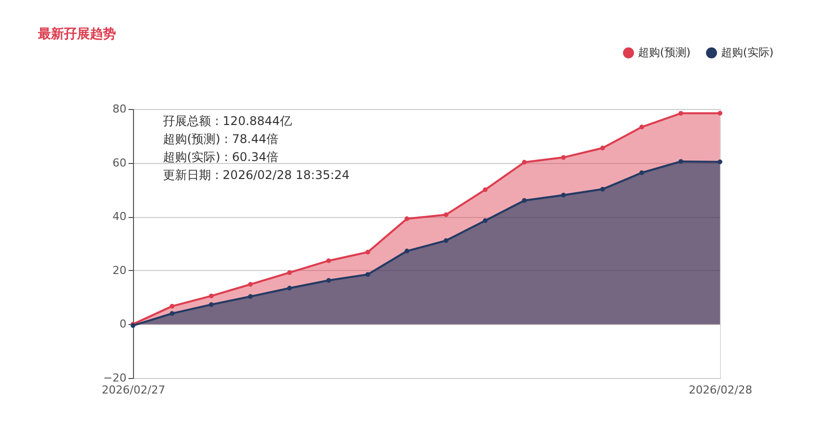 The width and height of the screenshot is (829, 432). I want to click on annotation: 超购(实际) : 60.34倍, so click(220, 157).